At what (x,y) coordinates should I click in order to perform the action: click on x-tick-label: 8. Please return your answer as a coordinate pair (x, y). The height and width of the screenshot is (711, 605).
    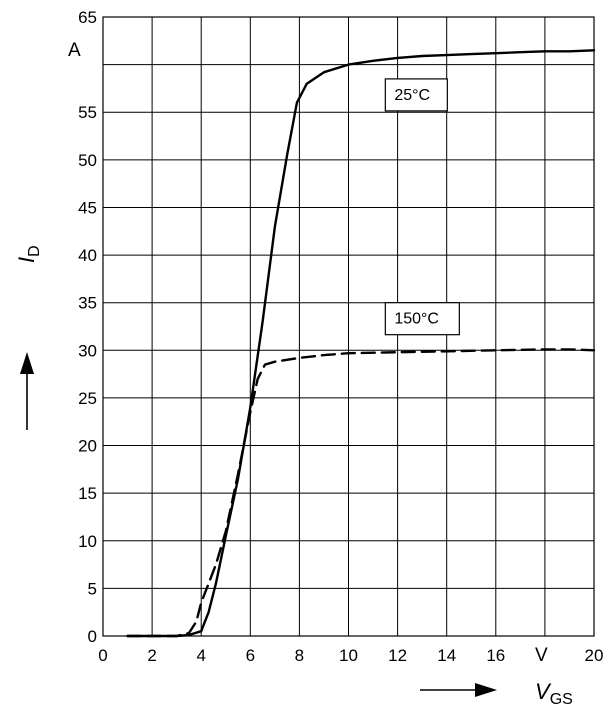
    Looking at the image, I should click on (299, 655).